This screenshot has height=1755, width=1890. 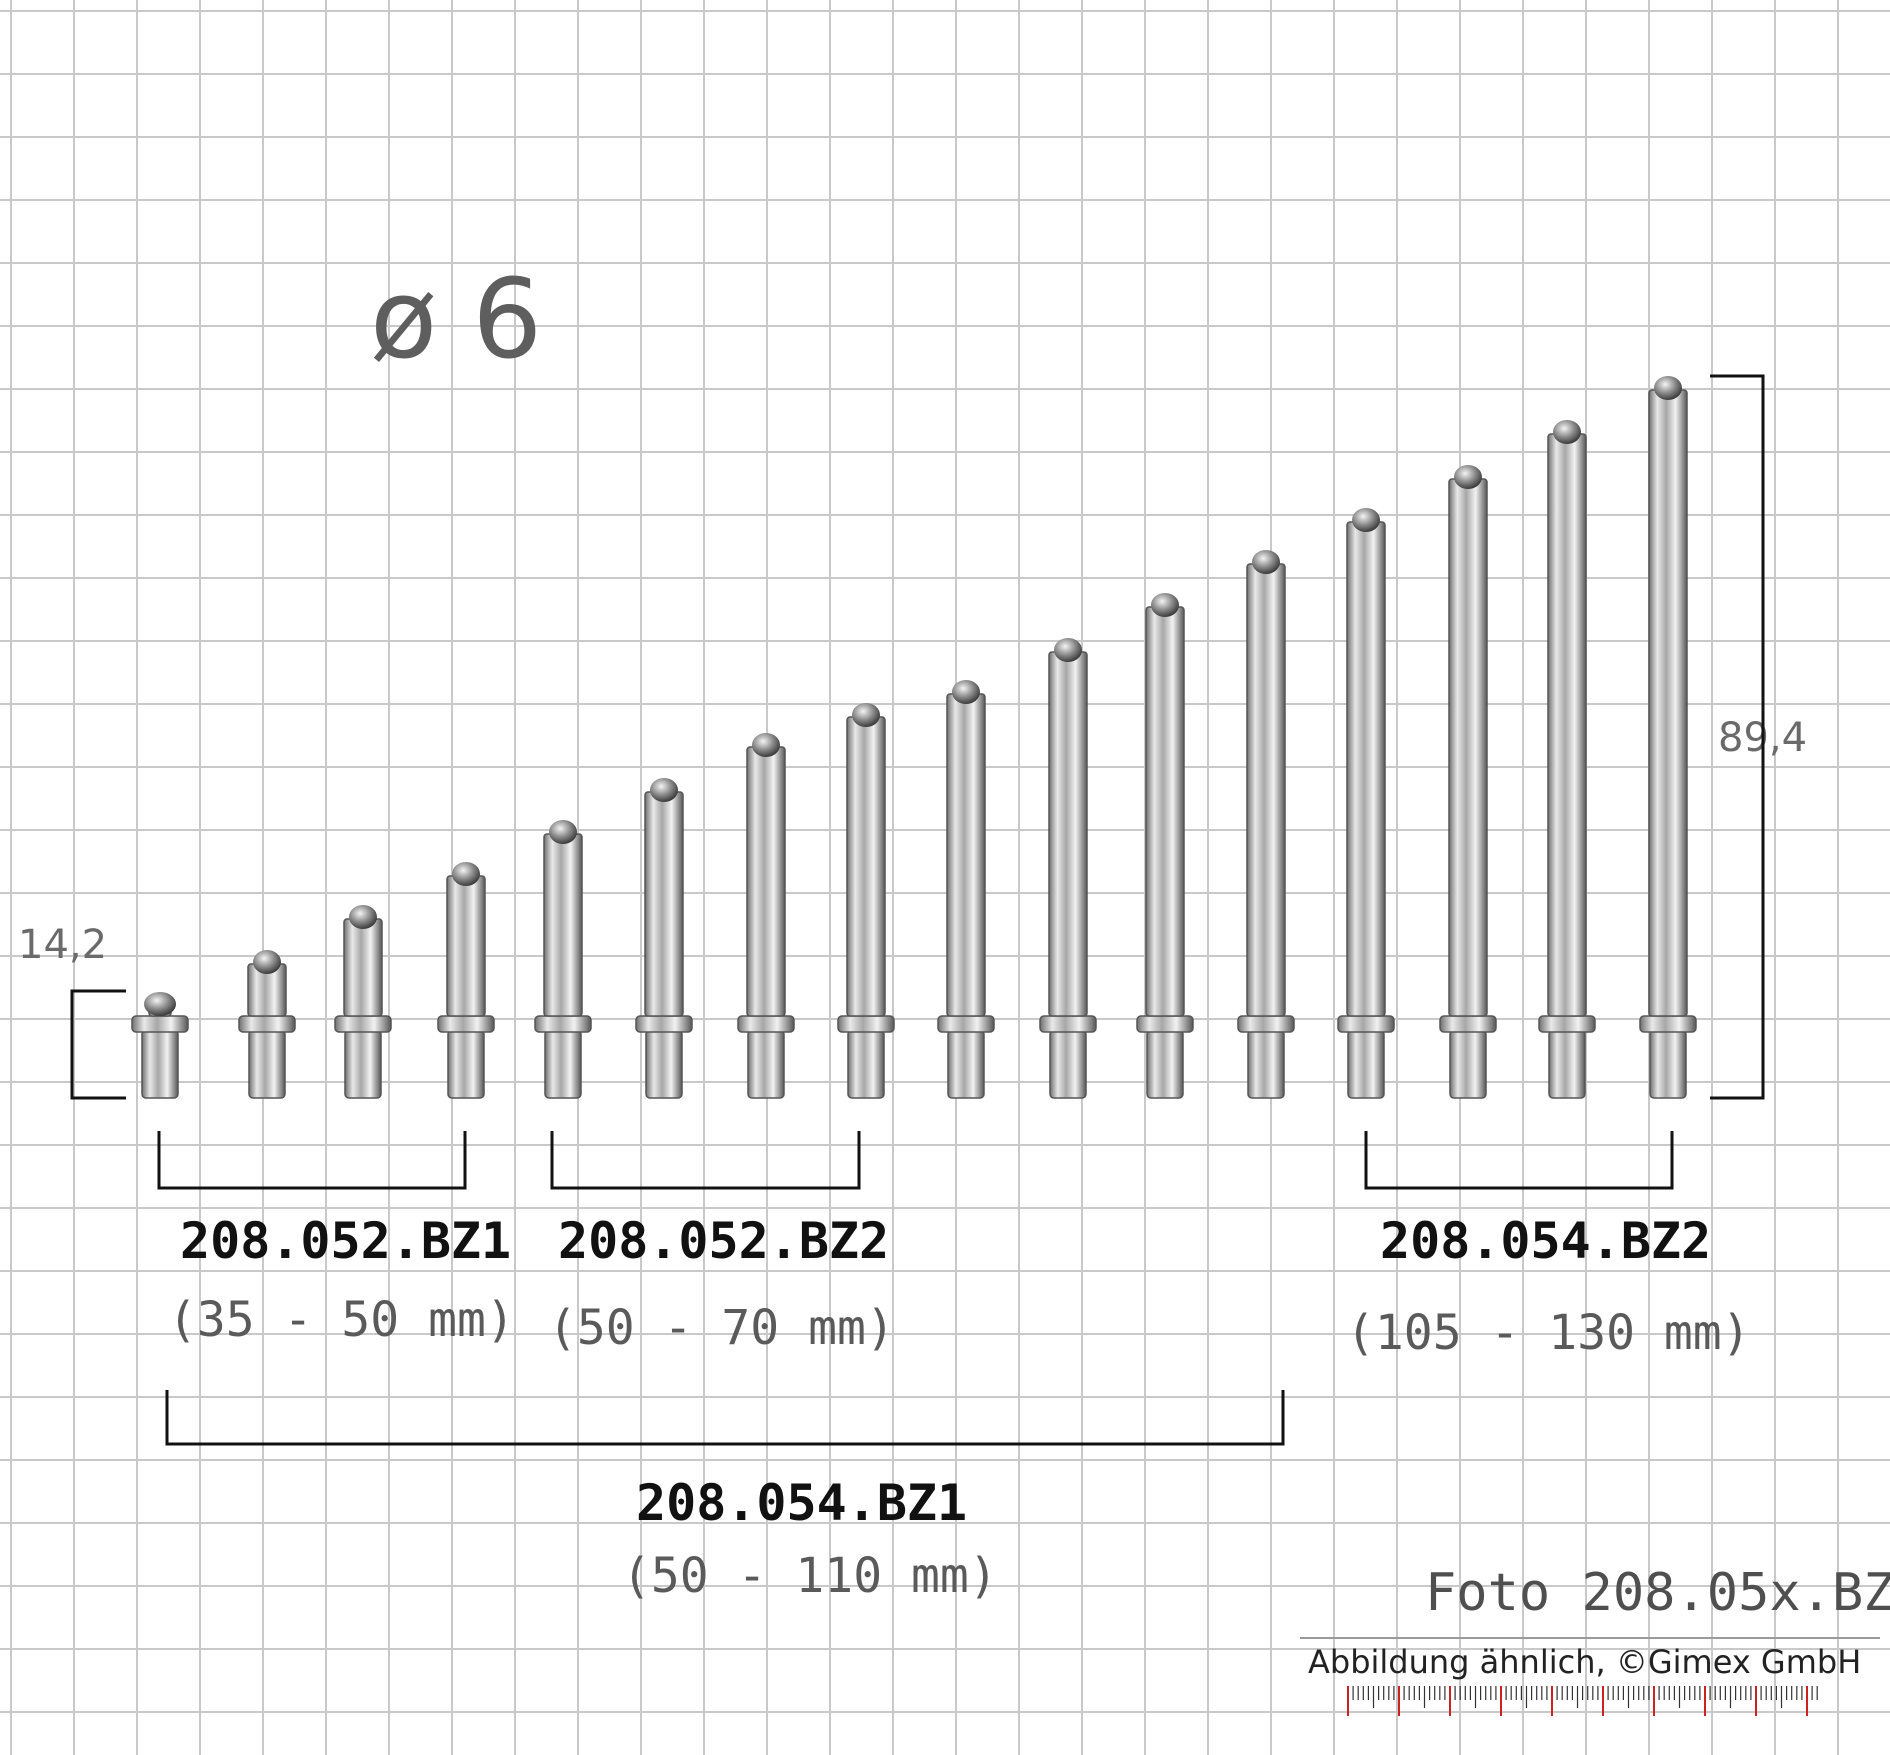 I want to click on set-range-054-bz2: (105 - 130 mm), so click(x=1548, y=1333).